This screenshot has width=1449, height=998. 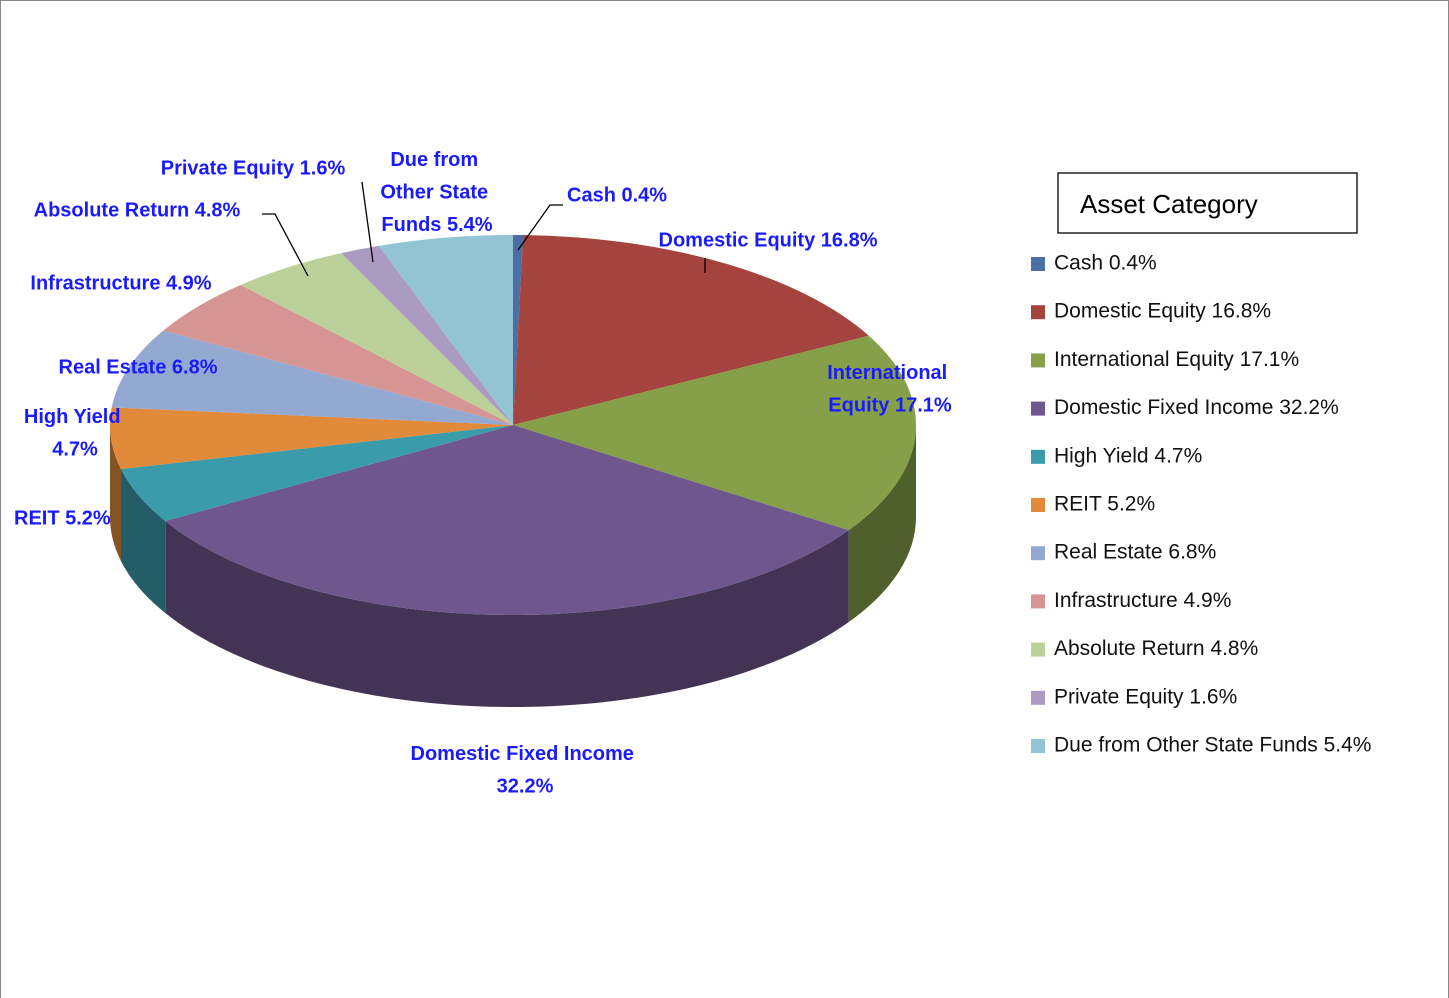 I want to click on legend-title-box, so click(x=1207, y=203).